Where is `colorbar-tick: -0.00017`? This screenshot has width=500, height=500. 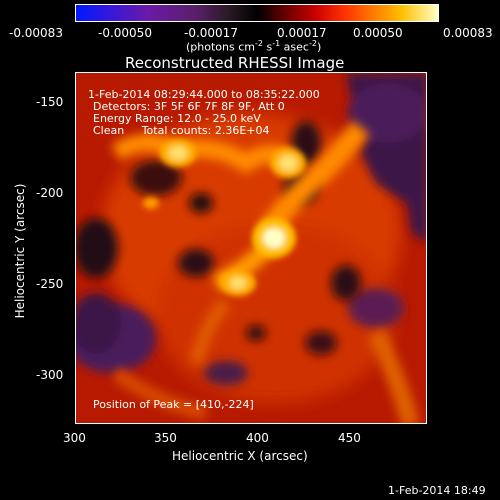
colorbar-tick: -0.00017 is located at coordinates (211, 33).